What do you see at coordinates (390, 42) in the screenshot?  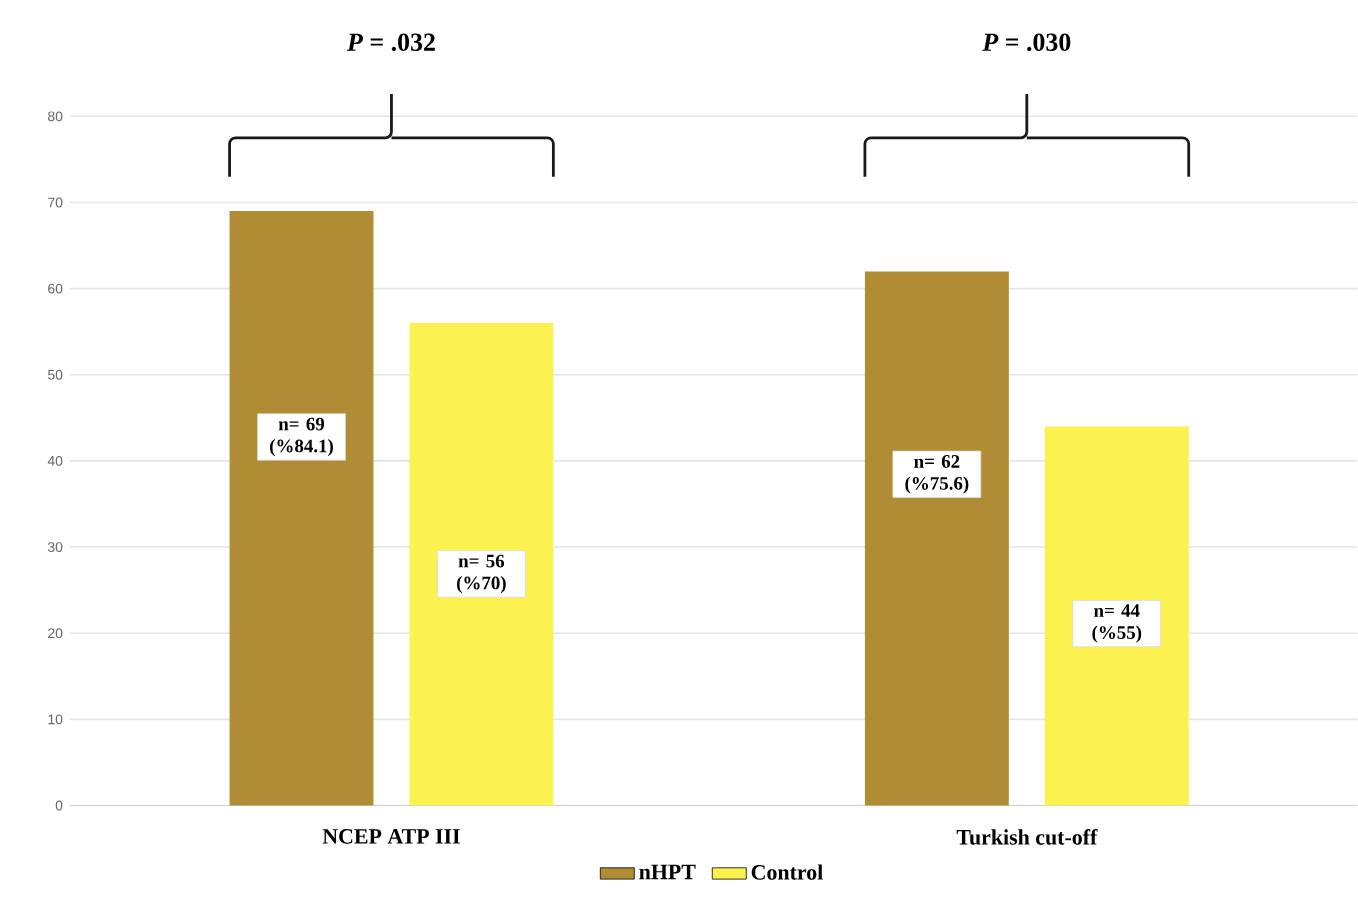 I see `text: P = .032` at bounding box center [390, 42].